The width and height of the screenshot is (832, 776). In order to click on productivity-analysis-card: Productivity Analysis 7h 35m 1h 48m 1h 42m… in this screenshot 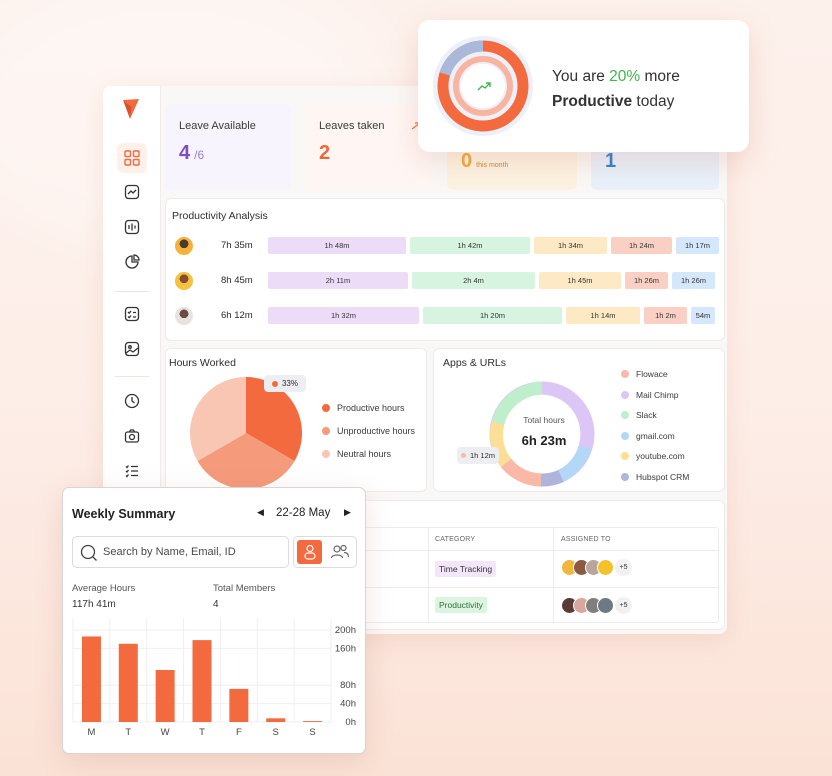, I will do `click(445, 269)`.